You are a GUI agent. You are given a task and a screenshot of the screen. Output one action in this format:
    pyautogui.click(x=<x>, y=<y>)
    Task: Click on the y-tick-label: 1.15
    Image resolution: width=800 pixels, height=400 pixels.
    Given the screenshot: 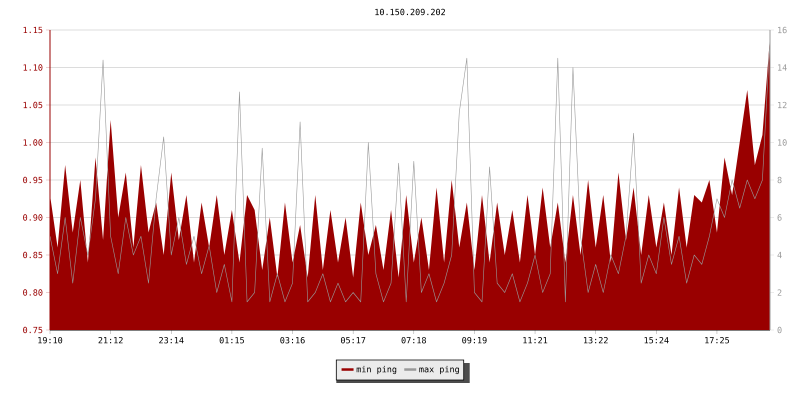 What is the action you would take?
    pyautogui.click(x=33, y=30)
    